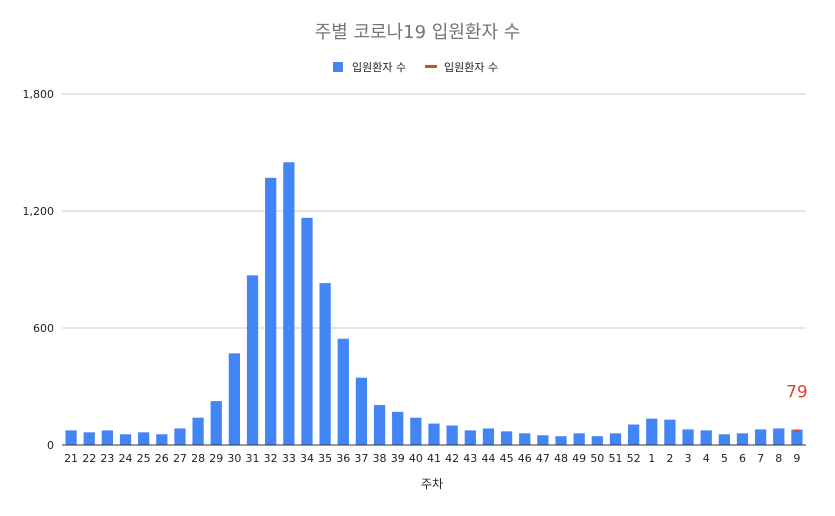  Describe the element at coordinates (180, 458) in the screenshot. I see `x-tick-label: 27` at that location.